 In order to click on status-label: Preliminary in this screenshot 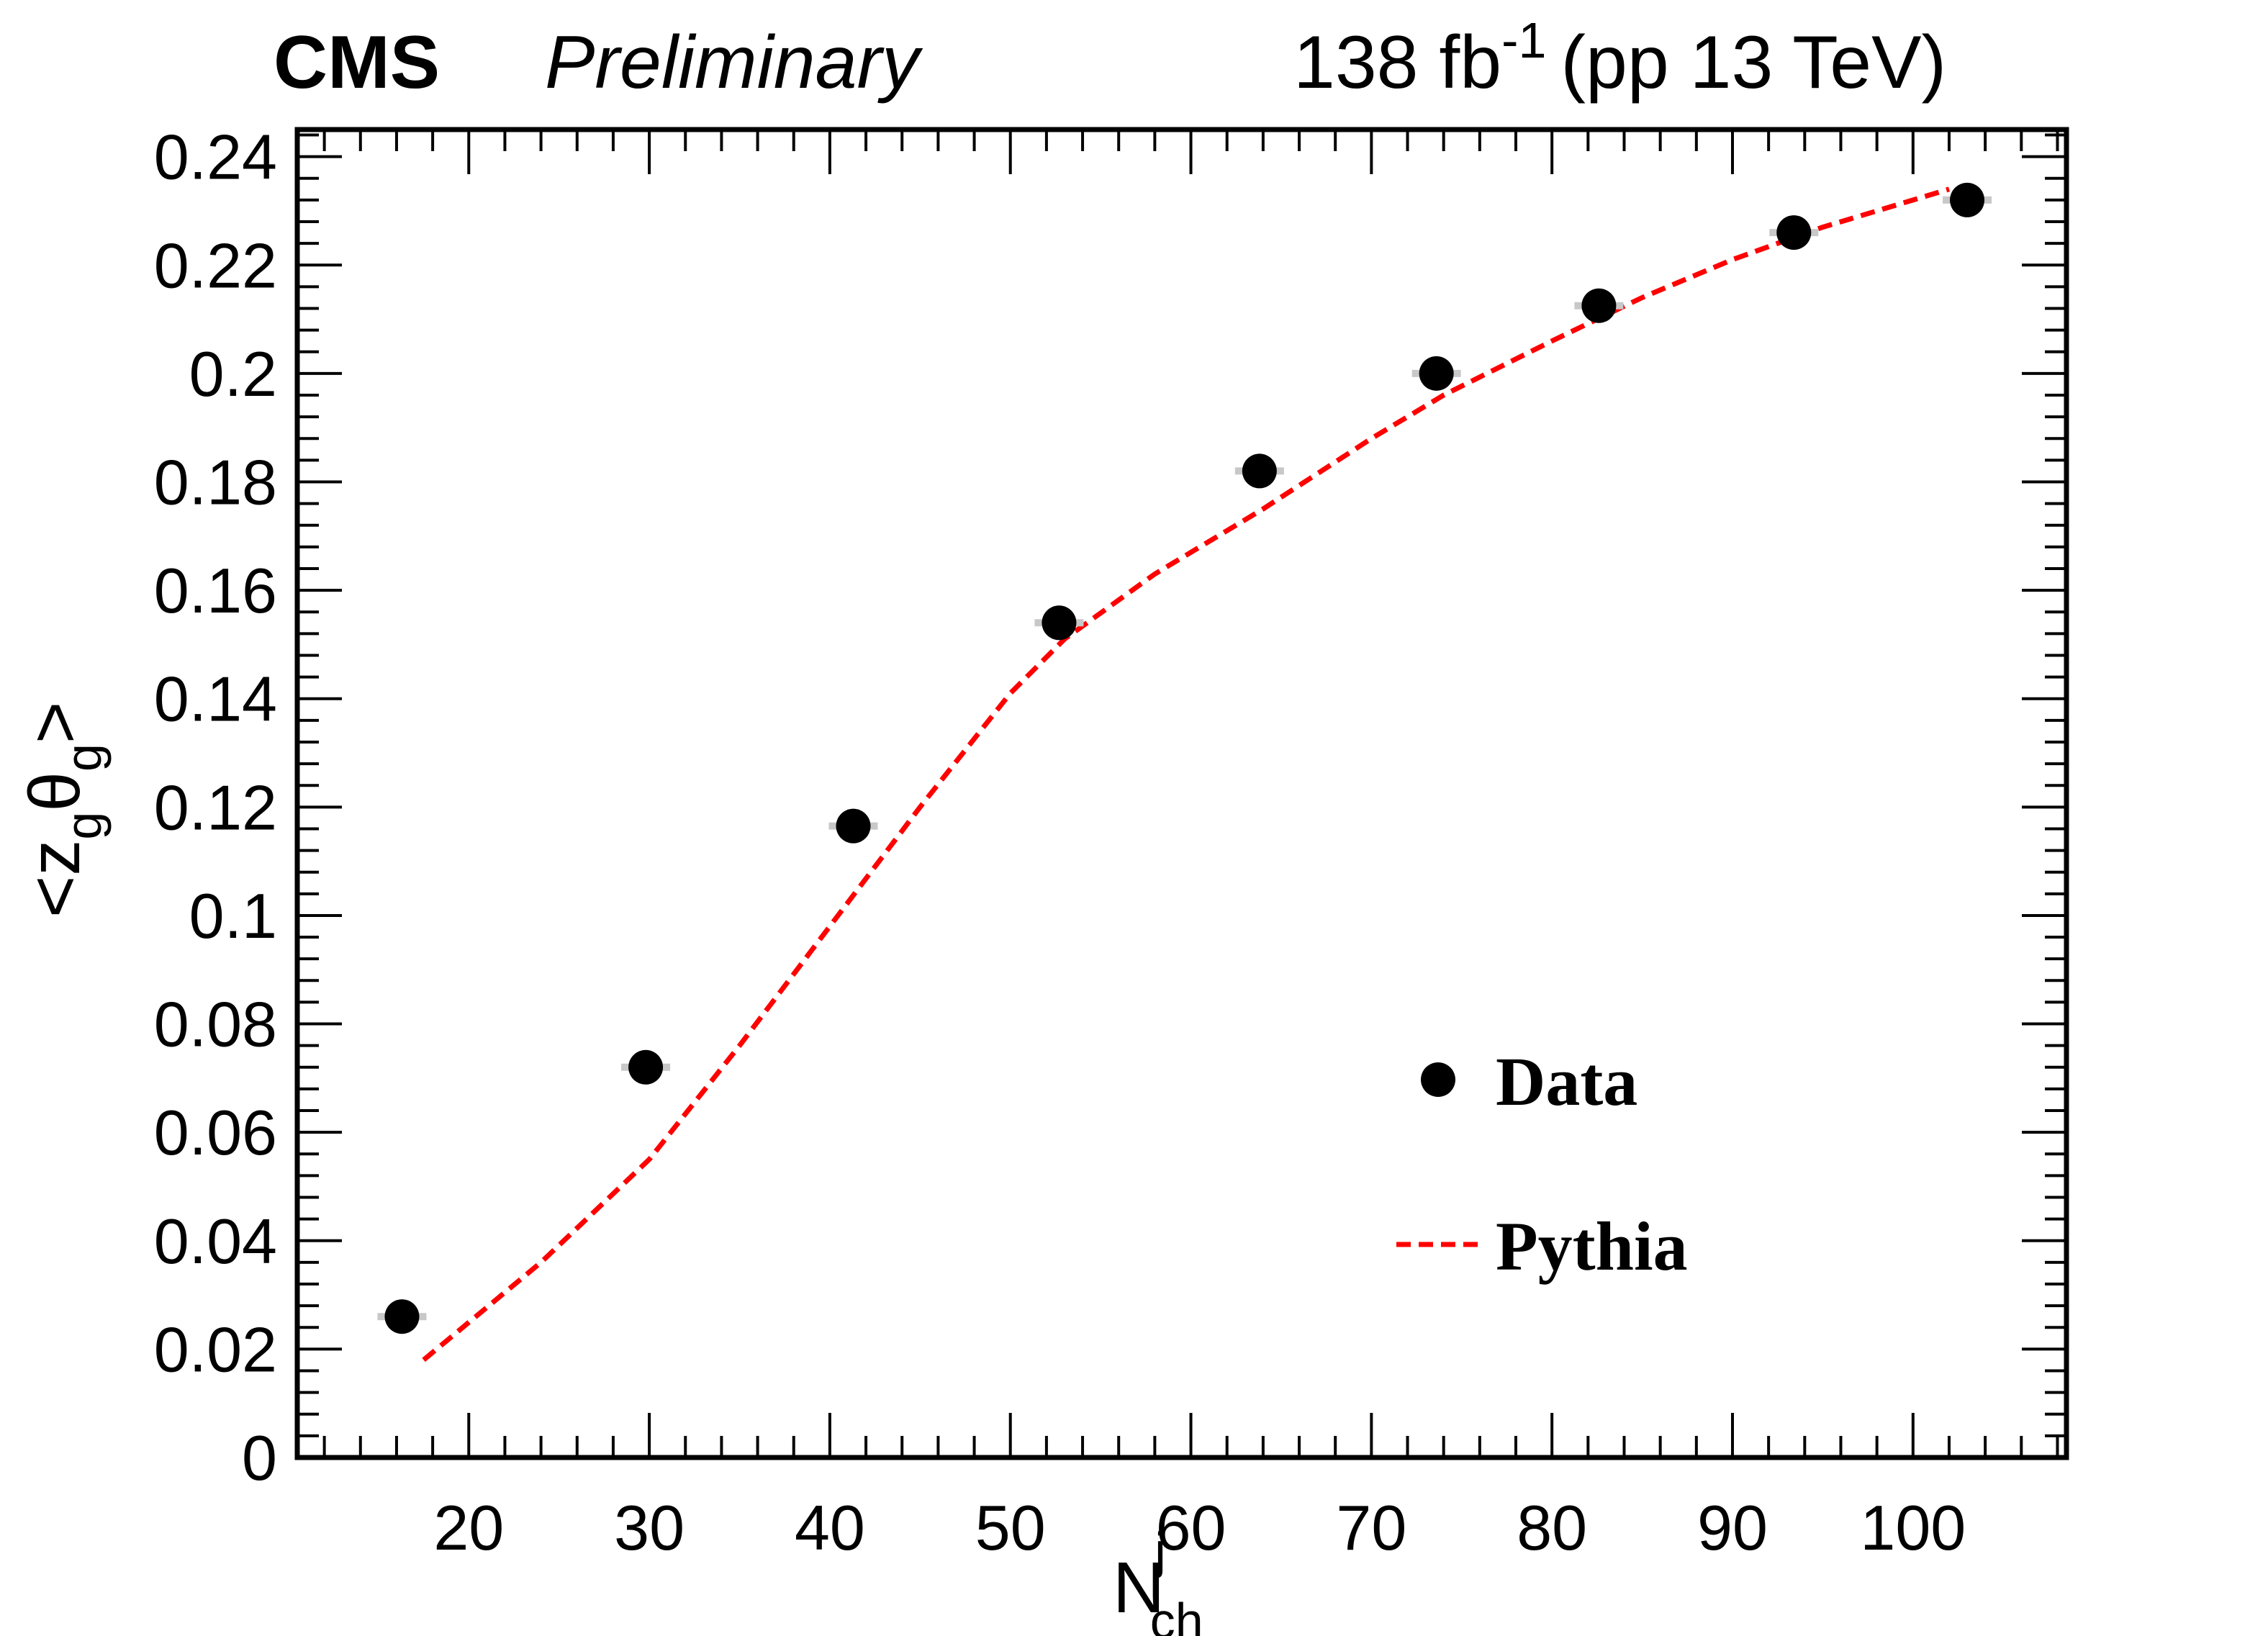, I will do `click(734, 62)`.